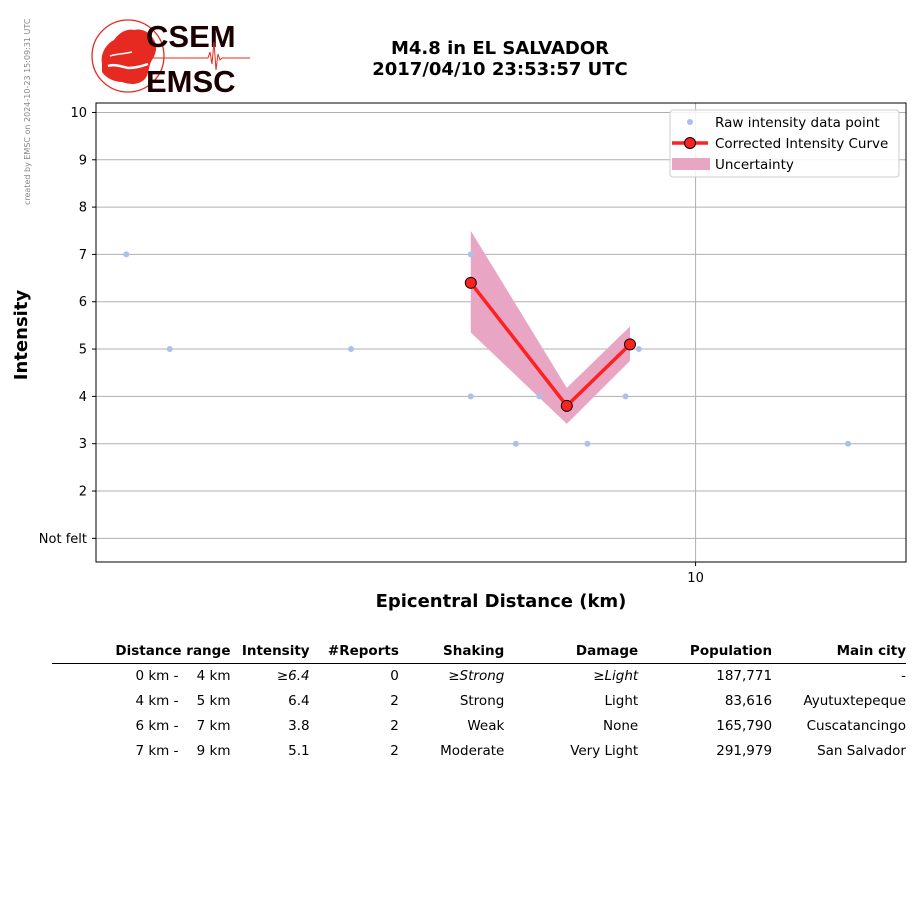 Image resolution: width=915 pixels, height=905 pixels. I want to click on europe-map-shape, so click(129, 56).